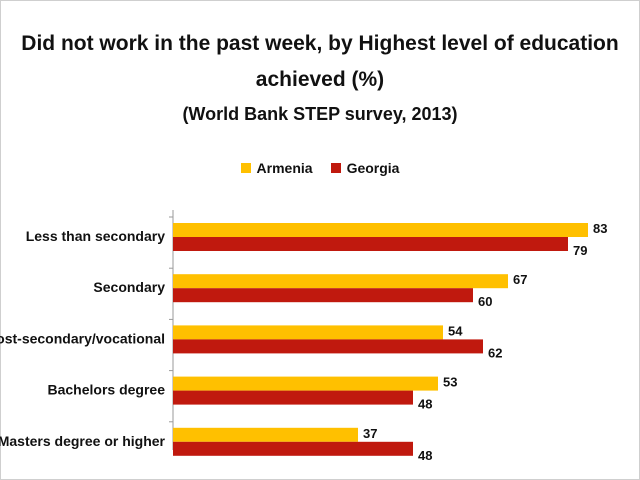  What do you see at coordinates (495, 352) in the screenshot?
I see `value-label-georgia-post-secondary-vocational: 62` at bounding box center [495, 352].